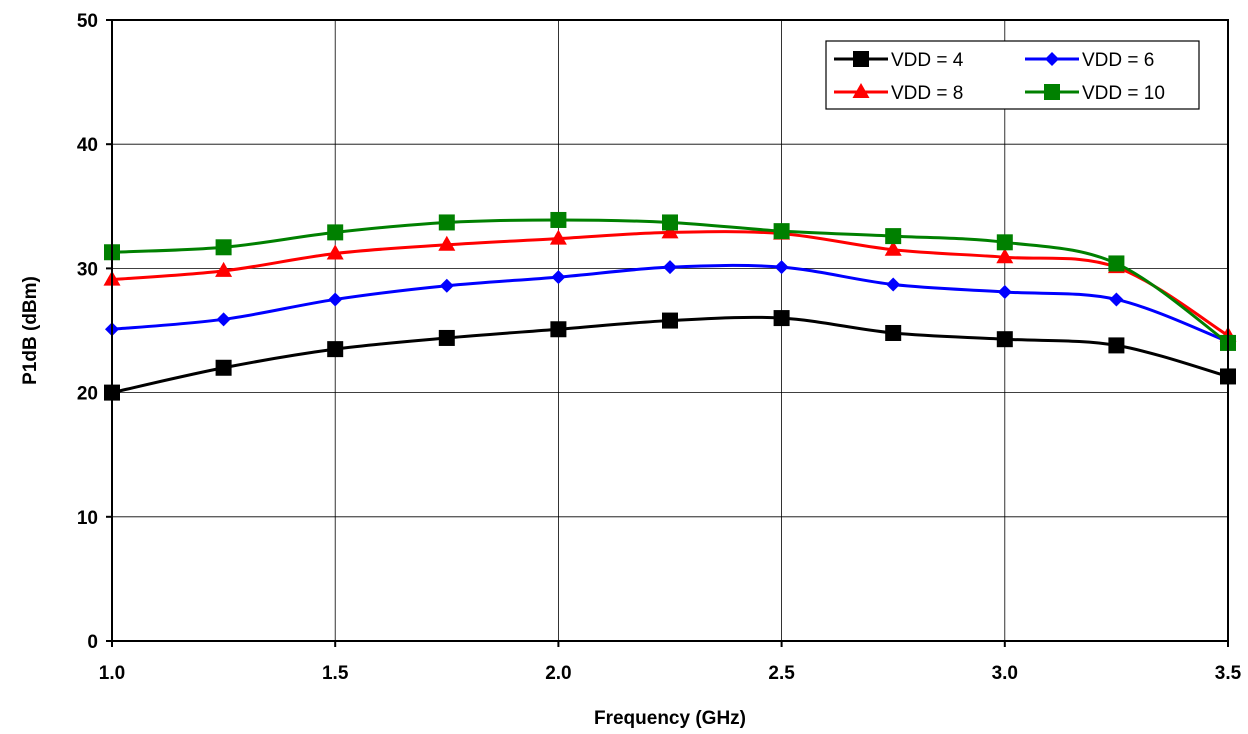 Image resolution: width=1248 pixels, height=734 pixels. I want to click on x-tick-label: 1.5, so click(335, 673).